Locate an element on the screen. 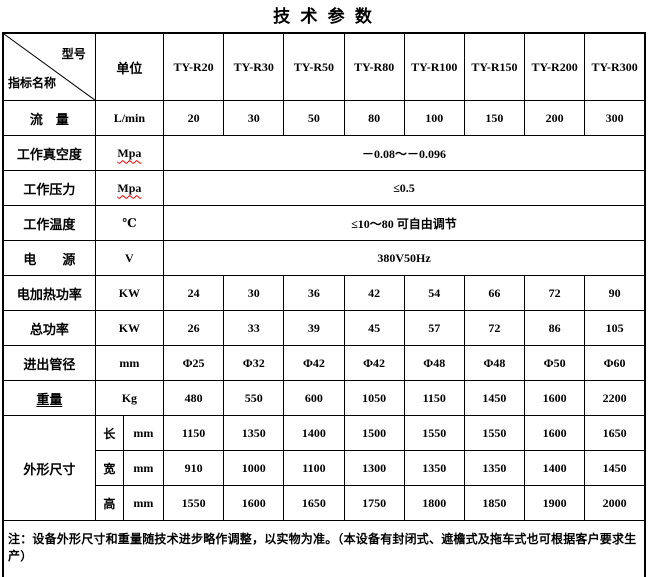 The image size is (648, 577). underlined-label: 重量 is located at coordinates (49, 399).